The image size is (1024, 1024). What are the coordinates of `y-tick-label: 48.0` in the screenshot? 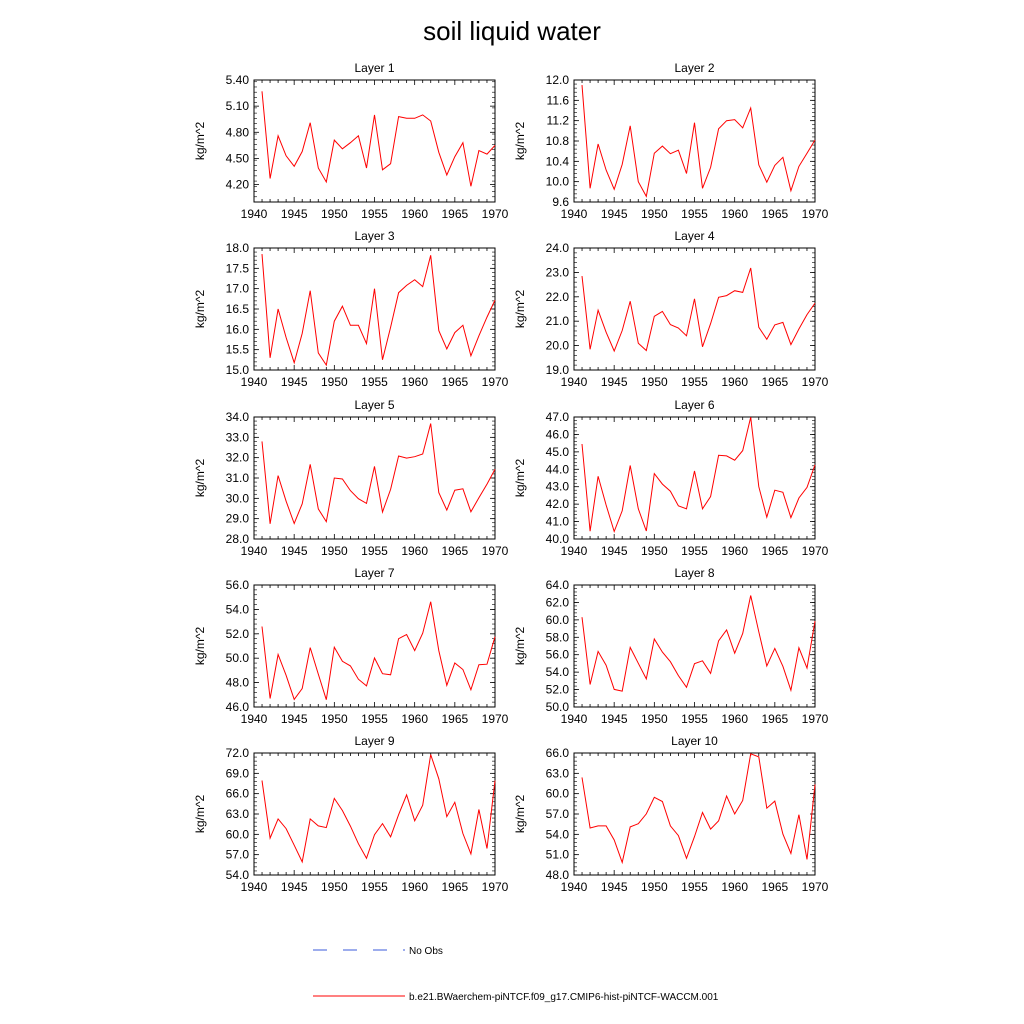 It's located at (558, 875).